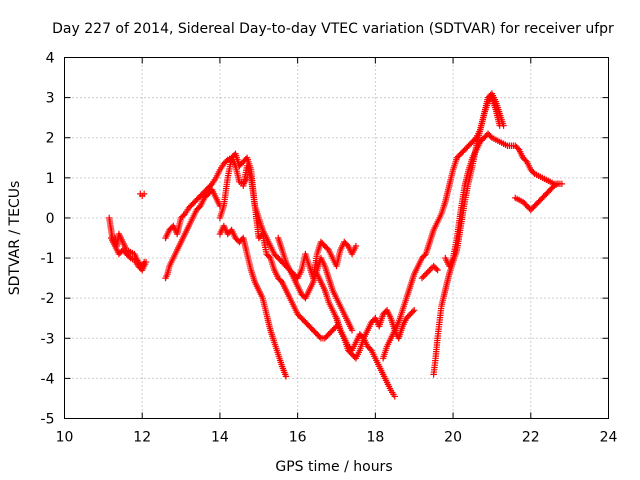 The width and height of the screenshot is (640, 480). What do you see at coordinates (504, 200) in the screenshot?
I see `series-track-n` at bounding box center [504, 200].